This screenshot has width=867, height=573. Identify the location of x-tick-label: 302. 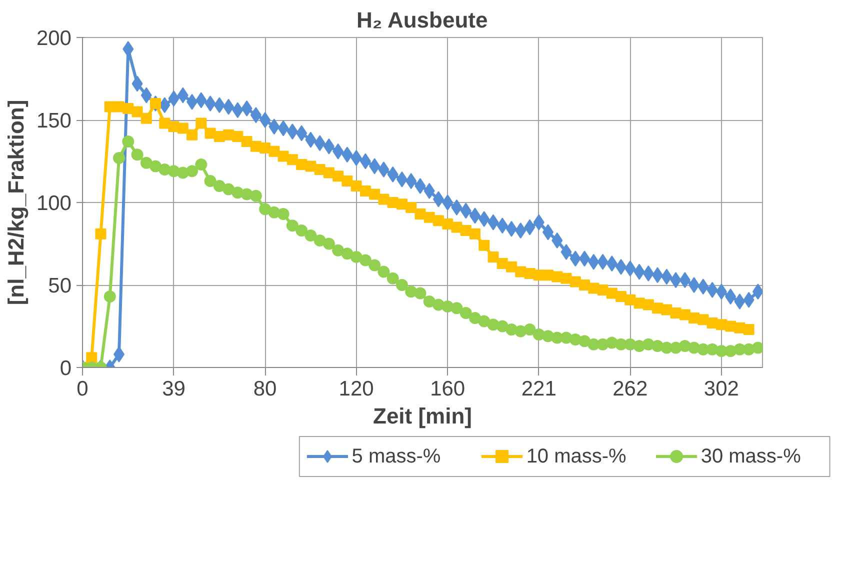
(721, 389).